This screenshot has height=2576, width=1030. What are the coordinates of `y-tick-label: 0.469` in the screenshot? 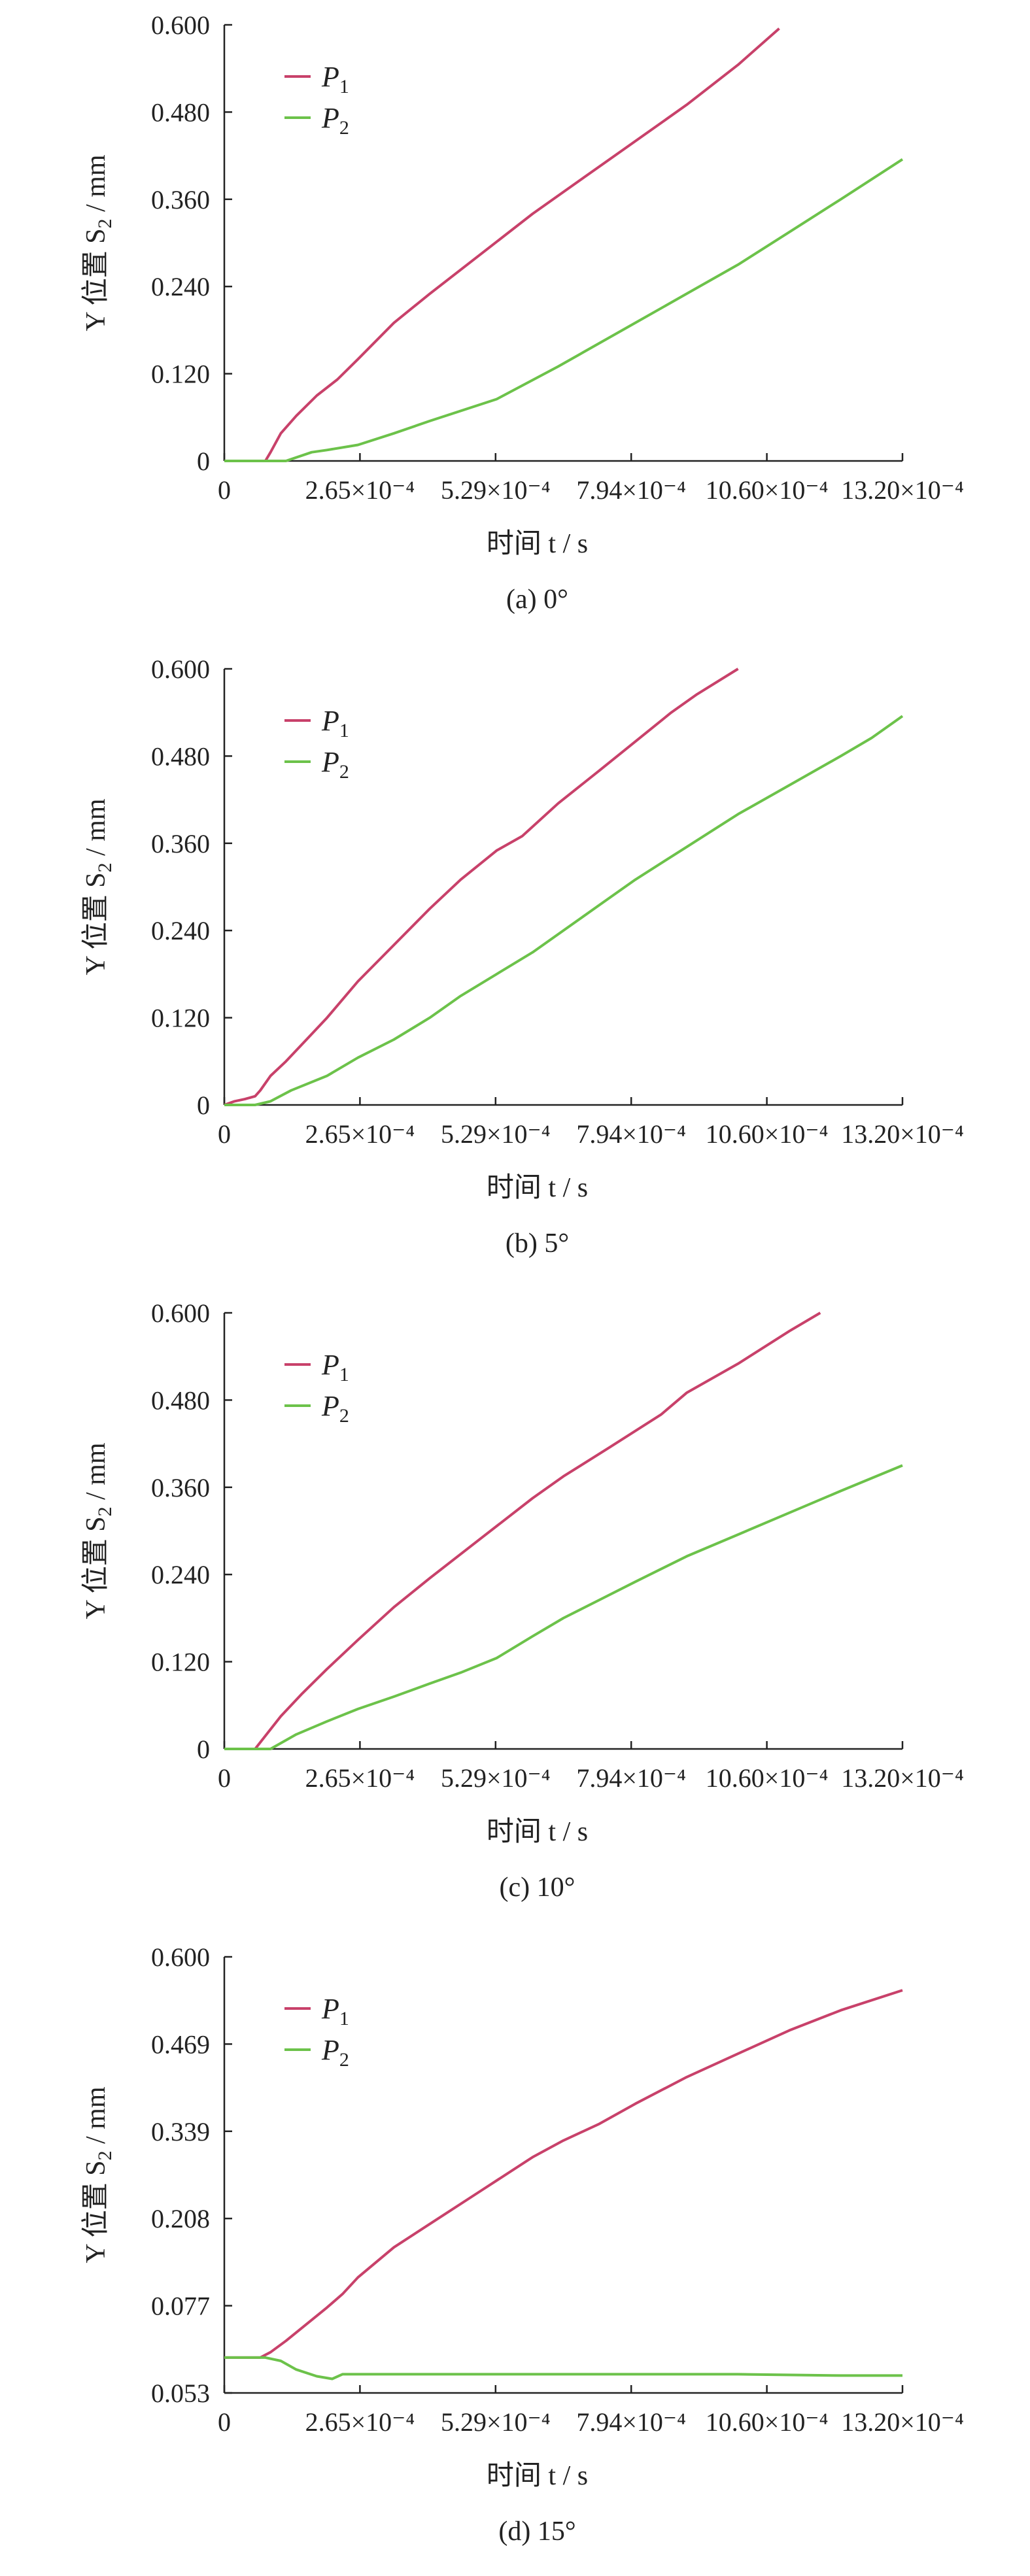 It's located at (180, 2044).